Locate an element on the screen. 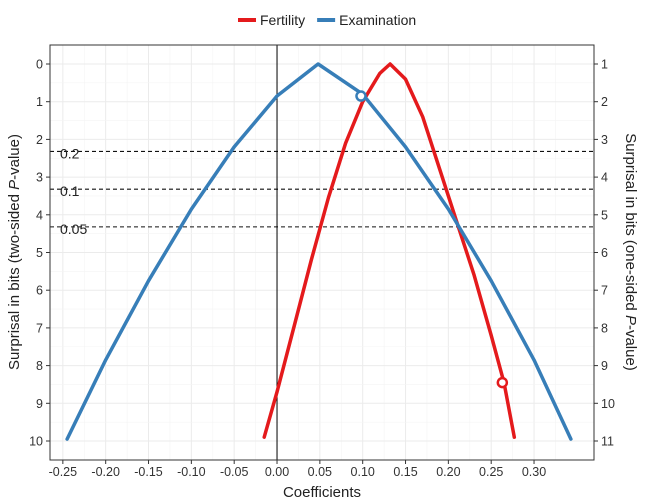 This screenshot has height=504, width=648. x-tick-label: 0.00 is located at coordinates (277, 472).